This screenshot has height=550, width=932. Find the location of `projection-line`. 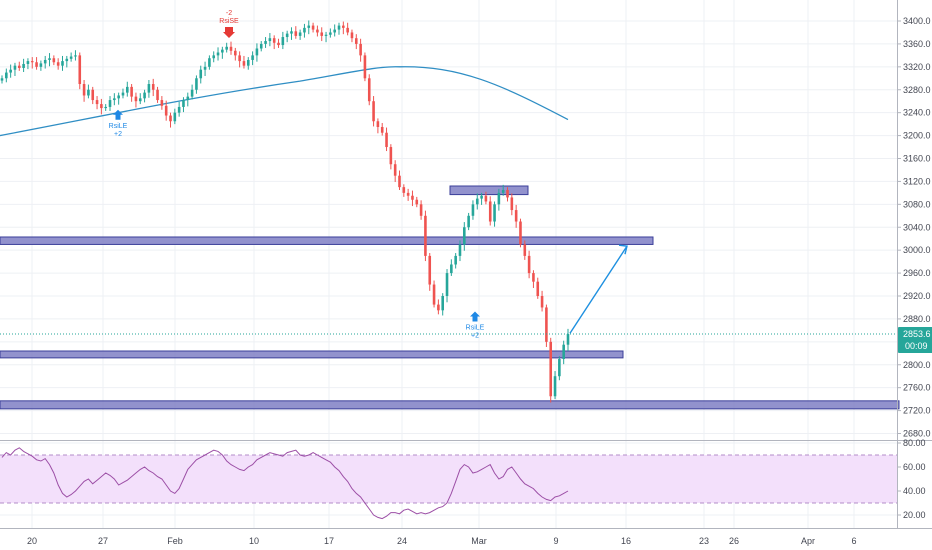

projection-line is located at coordinates (598, 289).